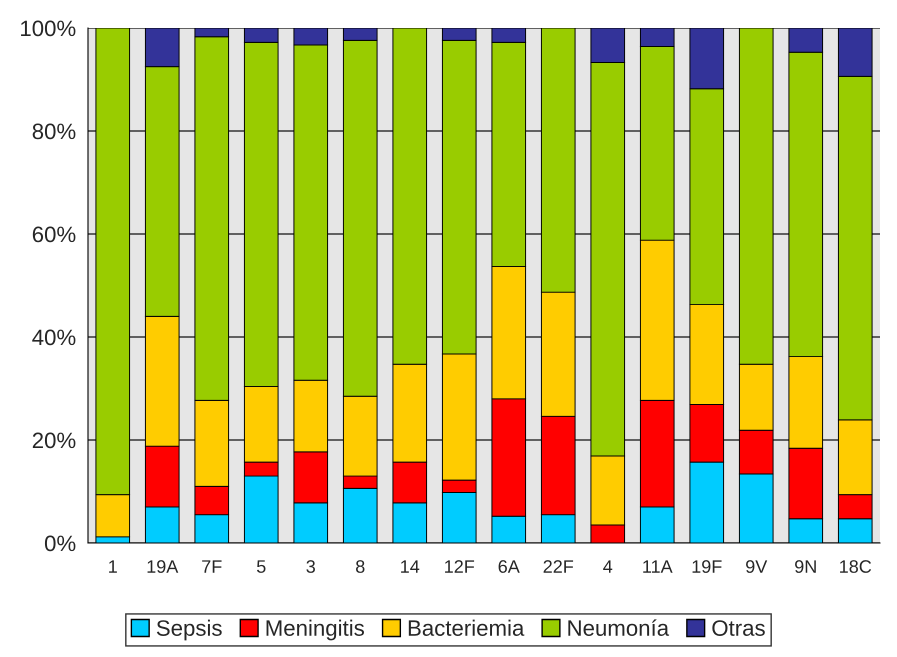 This screenshot has width=897, height=657. I want to click on x-tick-label: 19F, so click(707, 566).